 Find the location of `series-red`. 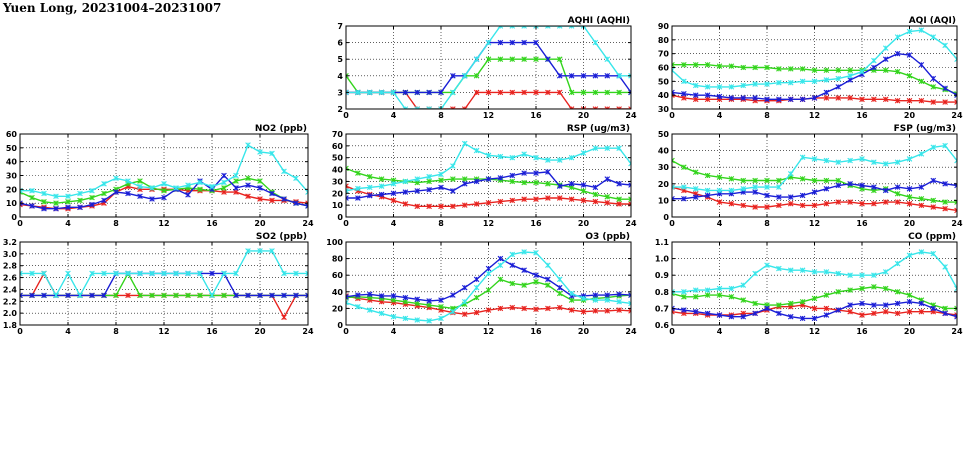

series-red is located at coordinates (488, 196).